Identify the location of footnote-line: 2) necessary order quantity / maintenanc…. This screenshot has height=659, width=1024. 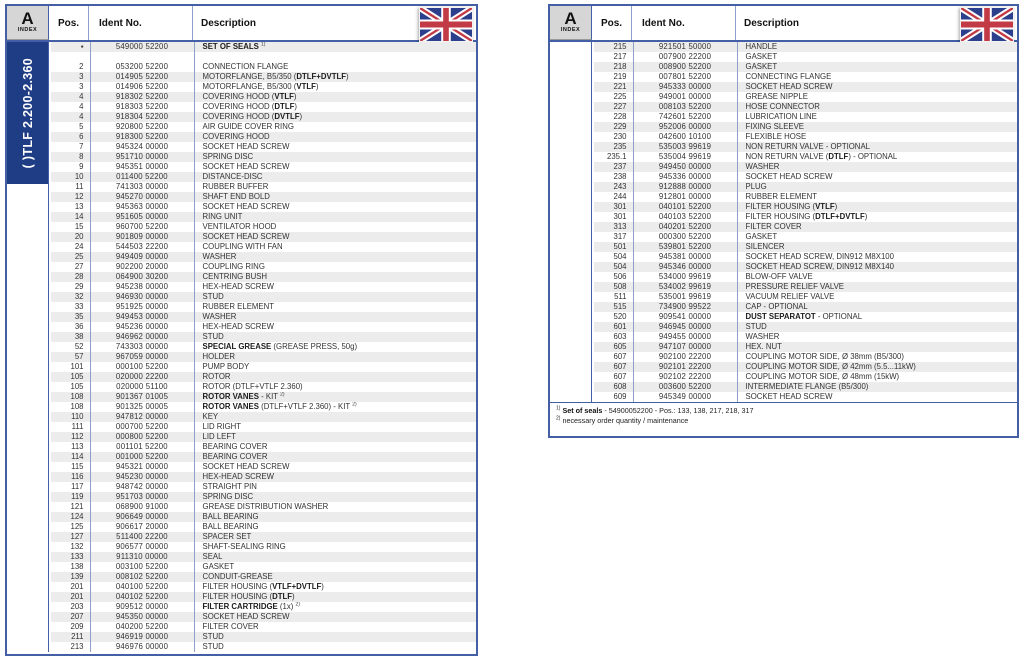
(622, 420).